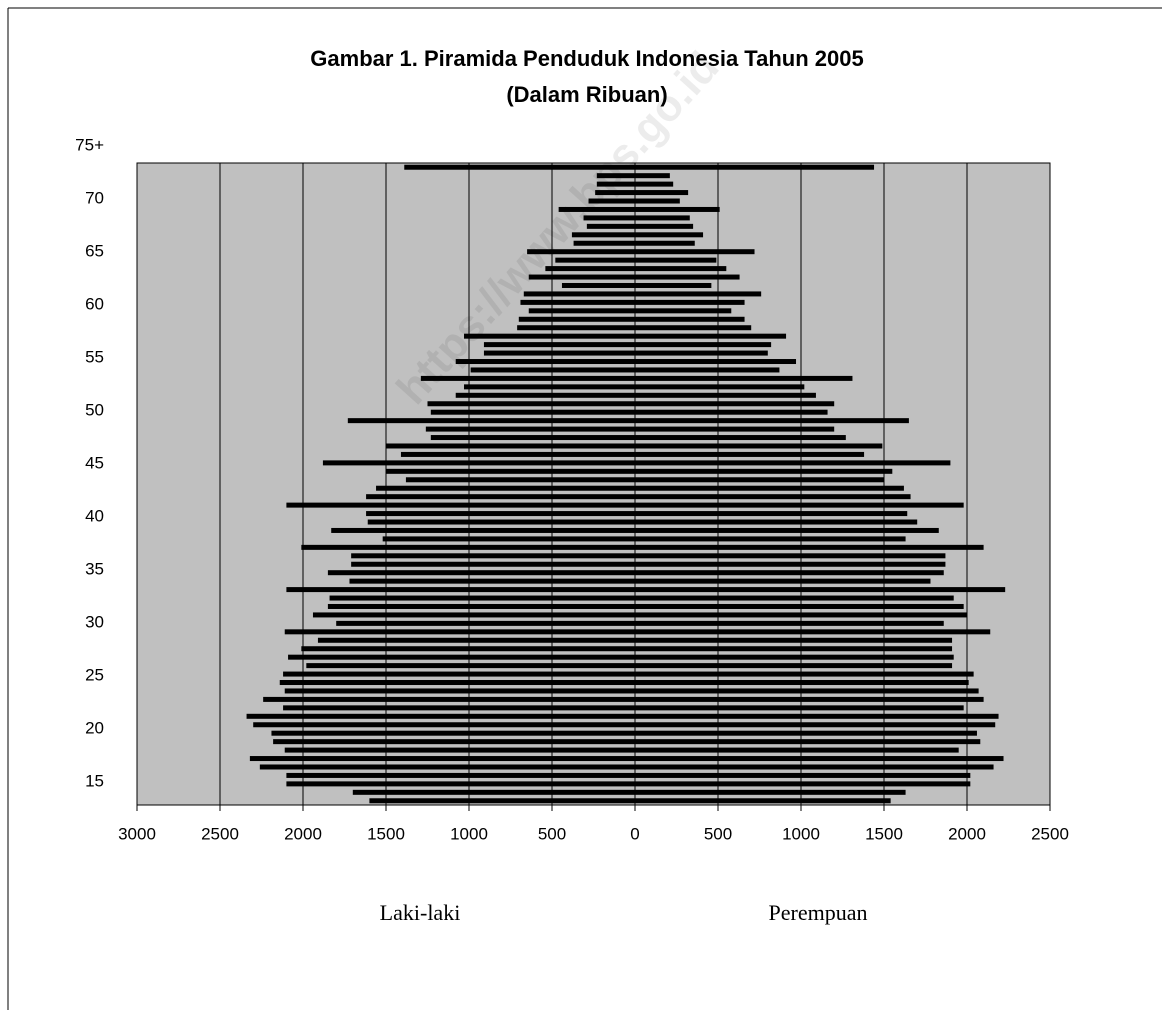  I want to click on y-tick-label: 75+, so click(89, 145).